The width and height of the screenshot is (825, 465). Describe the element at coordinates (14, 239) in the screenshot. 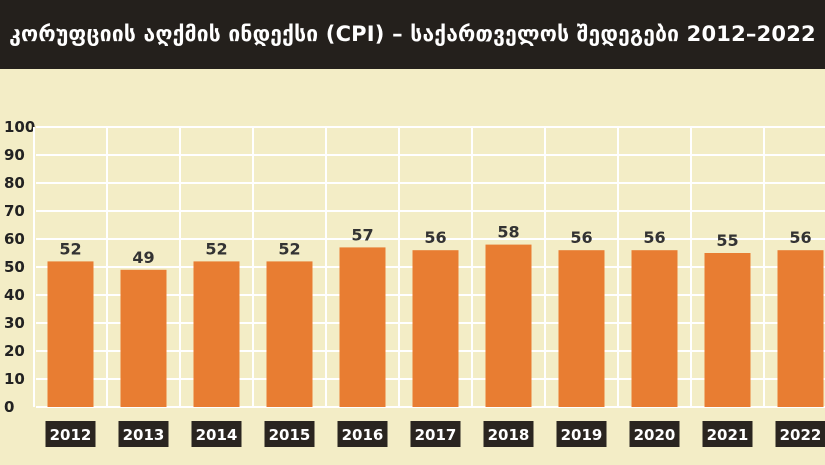

I see `y-tick-label: 60` at that location.